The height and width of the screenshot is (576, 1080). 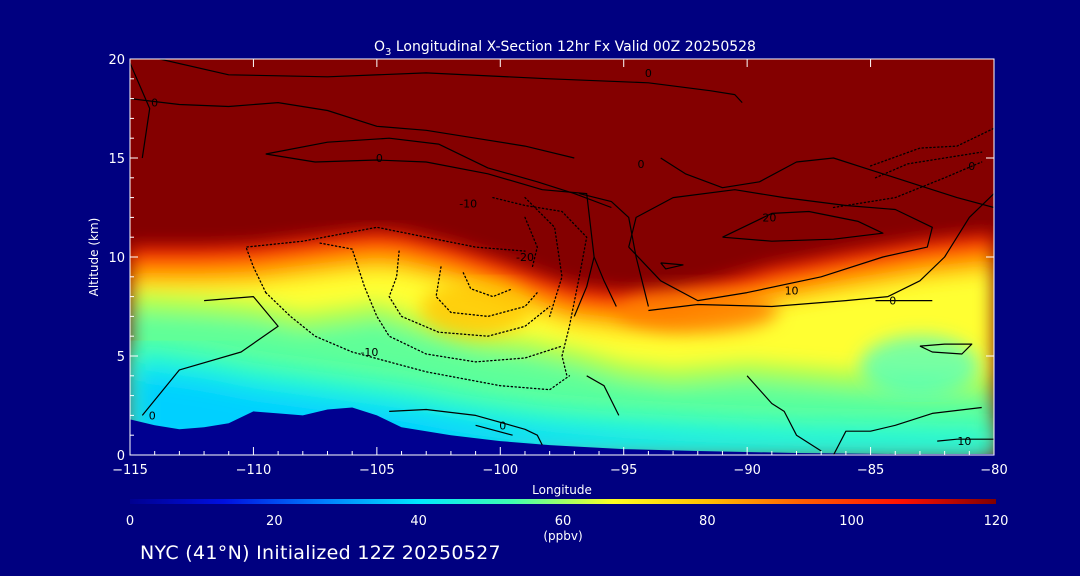 I want to click on x-tick-label: −100, so click(x=500, y=470).